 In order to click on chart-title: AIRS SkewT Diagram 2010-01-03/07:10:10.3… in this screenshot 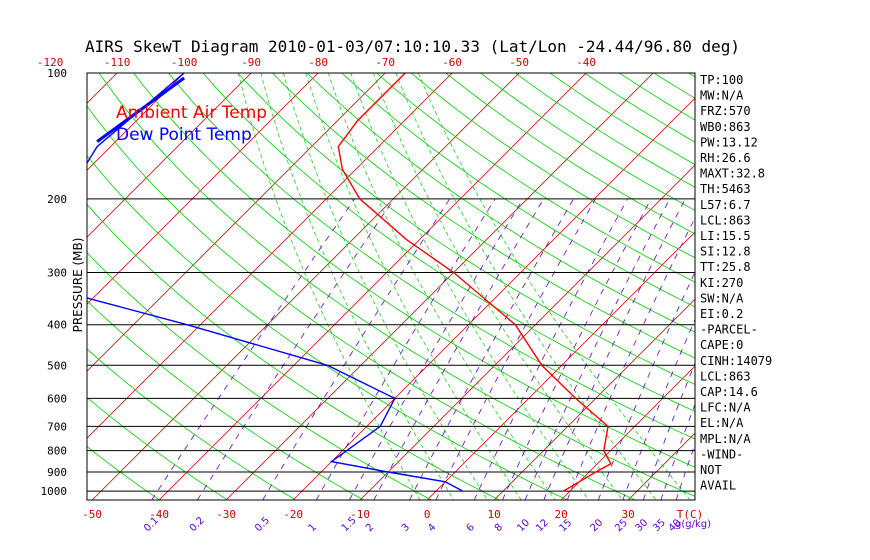, I will do `click(412, 46)`.